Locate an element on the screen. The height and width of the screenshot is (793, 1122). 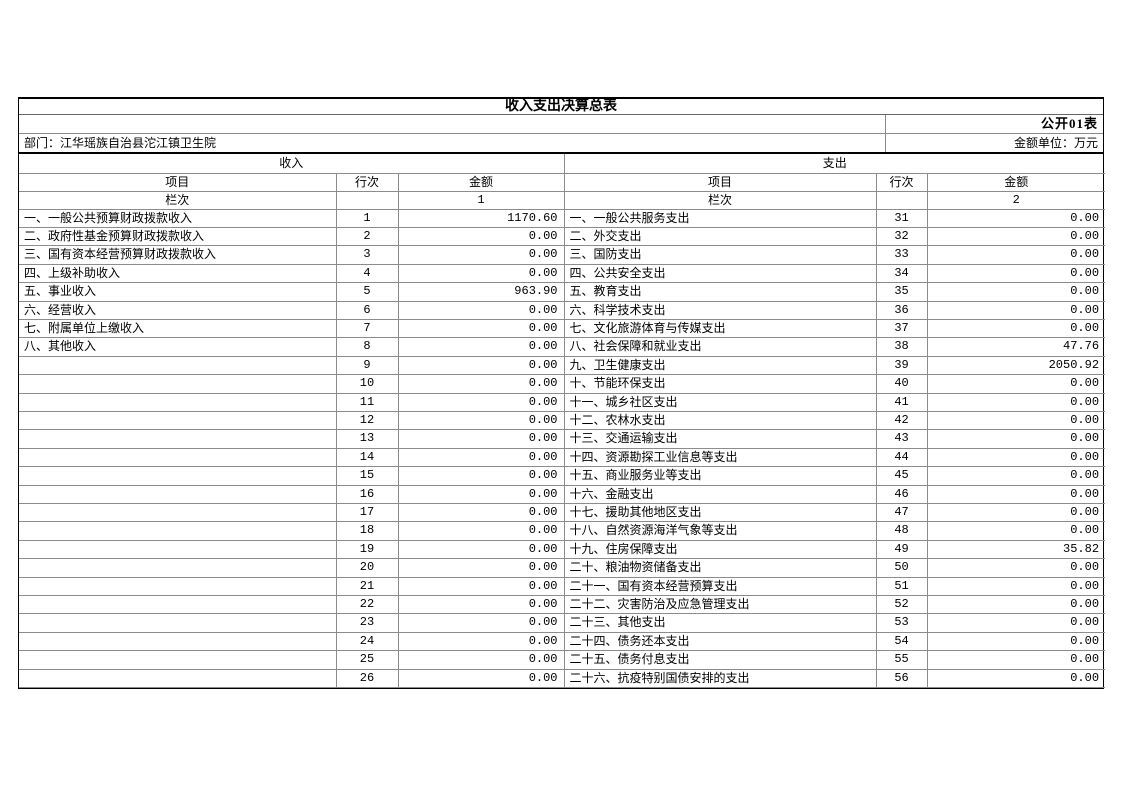
table-row: 六、经营收入 6 0.00 六、科学技术支出 36 0.00 is located at coordinates (562, 310).